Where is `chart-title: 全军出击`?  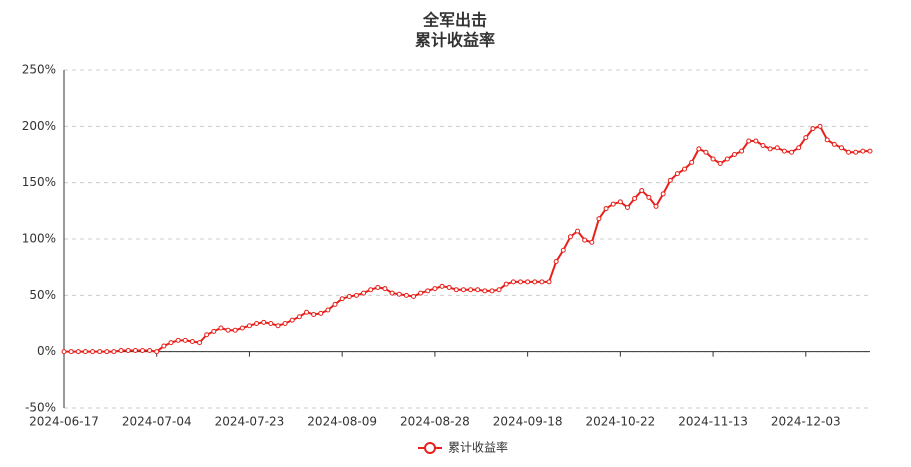
chart-title: 全军出击 is located at coordinates (454, 20).